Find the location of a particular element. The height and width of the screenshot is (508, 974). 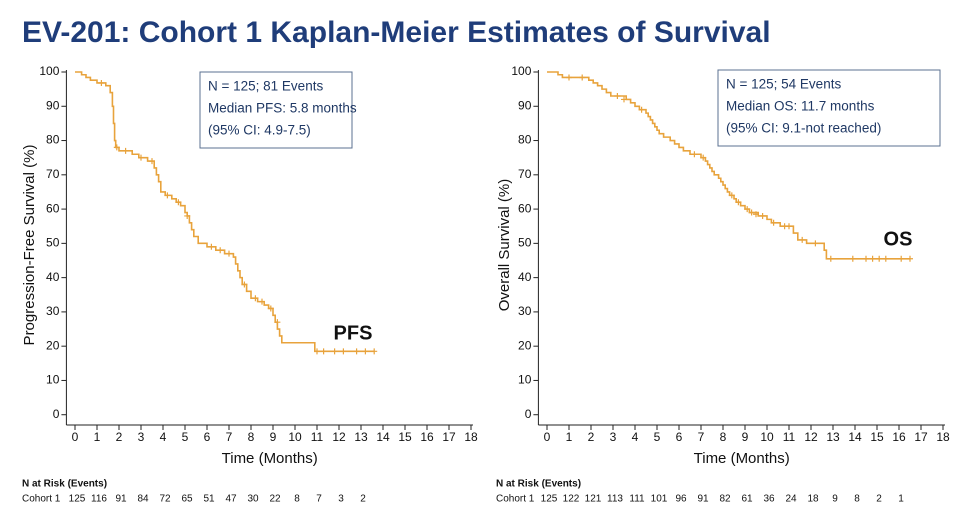

annotation-text: N = 125; 54 Events is located at coordinates (783, 84).